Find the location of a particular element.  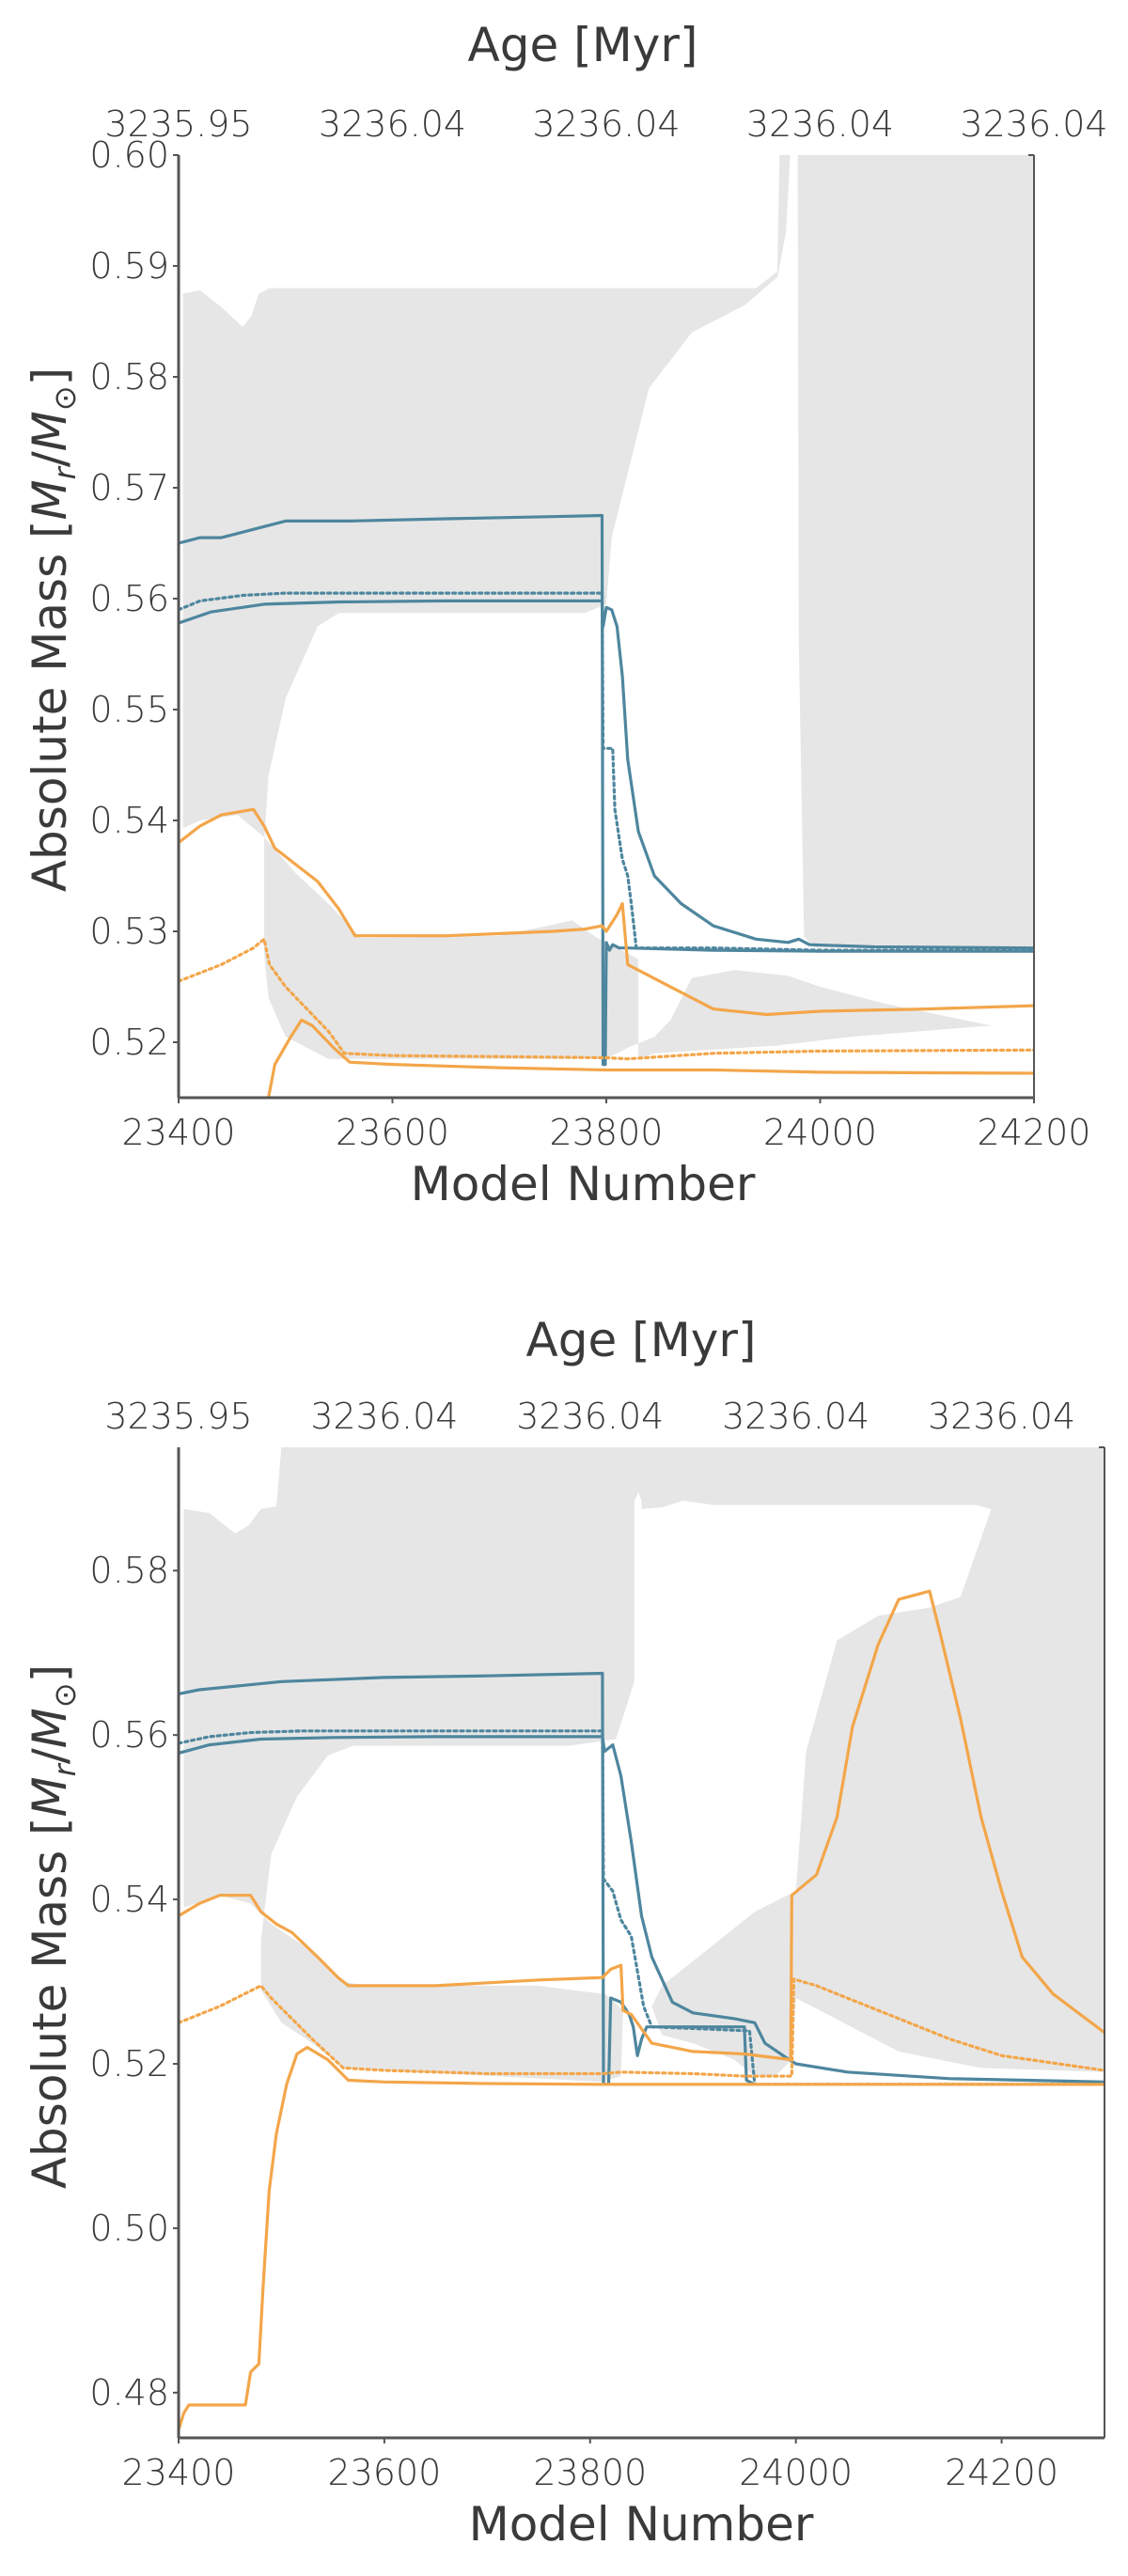

bottom-panel-age-axis-label: Age [Myr] is located at coordinates (641, 1340).